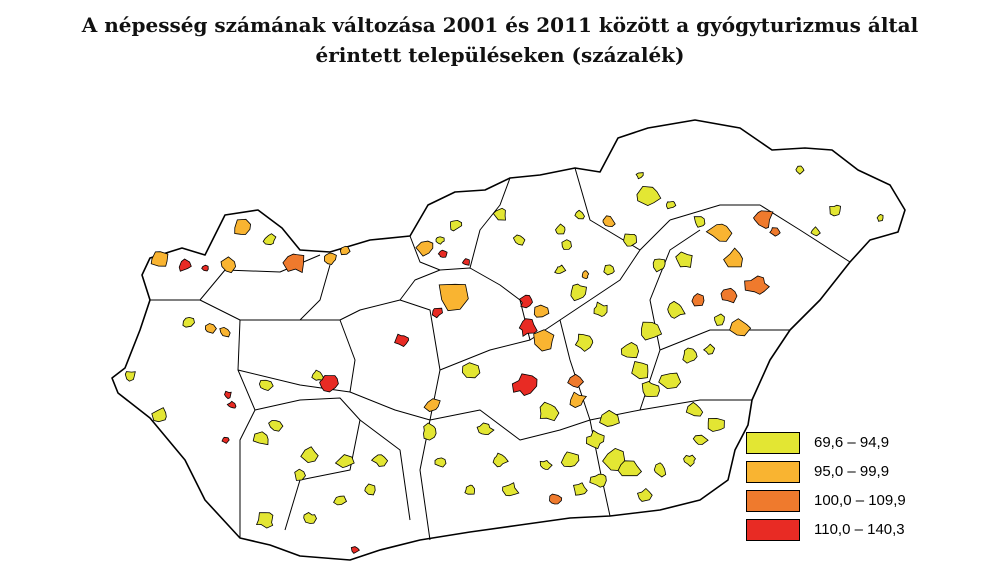  Describe the element at coordinates (860, 500) in the screenshot. I see `legend-label-3: 100,0 – 109,9` at that location.